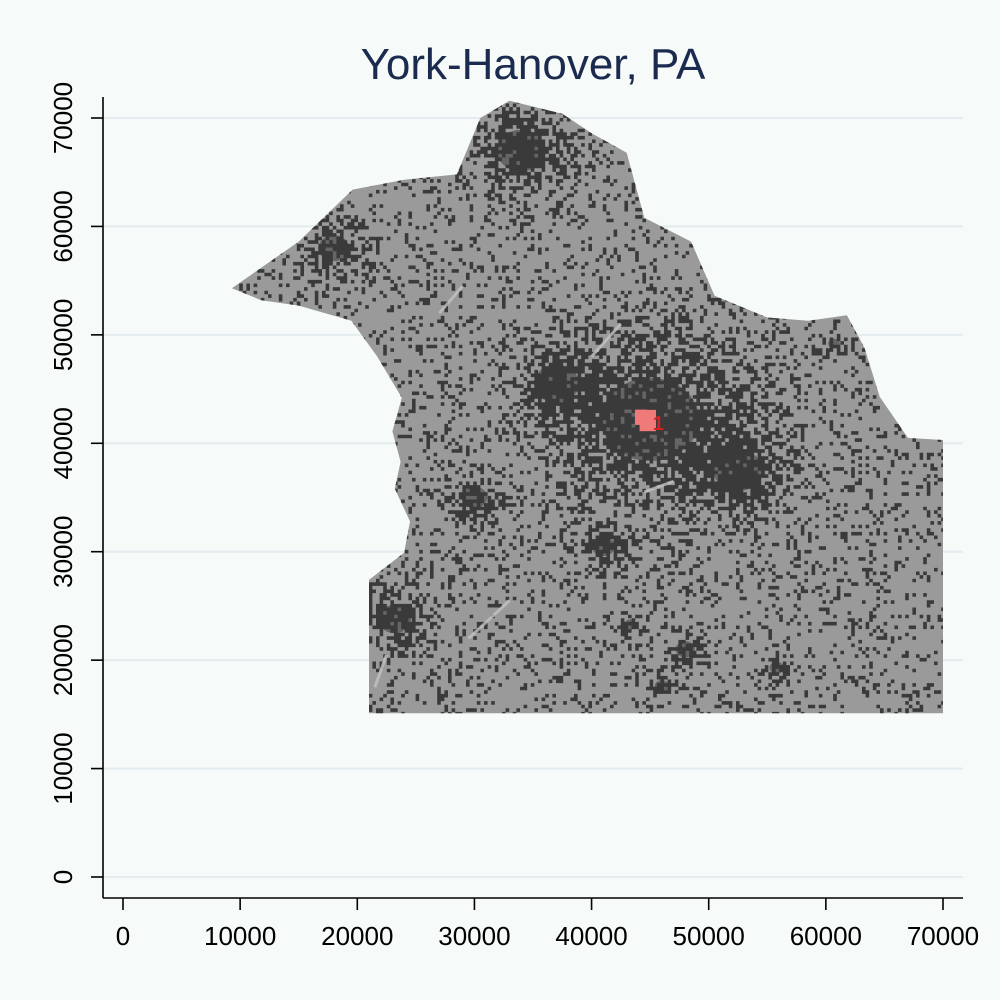  What do you see at coordinates (826, 936) in the screenshot?
I see `x-tick-label-6: 60000` at bounding box center [826, 936].